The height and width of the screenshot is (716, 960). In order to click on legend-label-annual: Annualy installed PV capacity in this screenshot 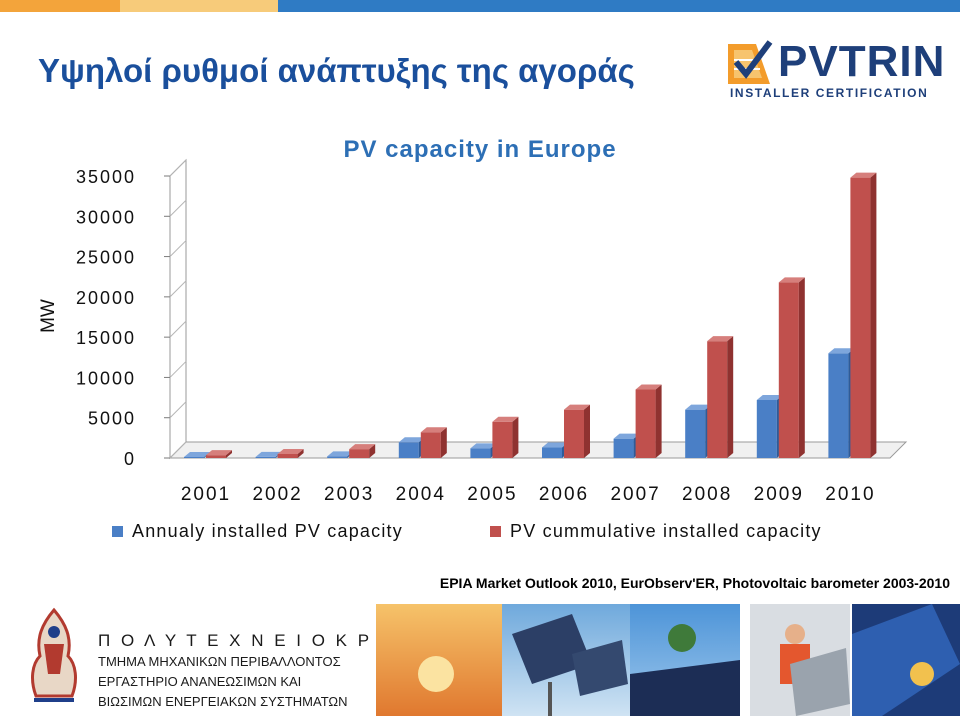, I will do `click(267, 531)`.